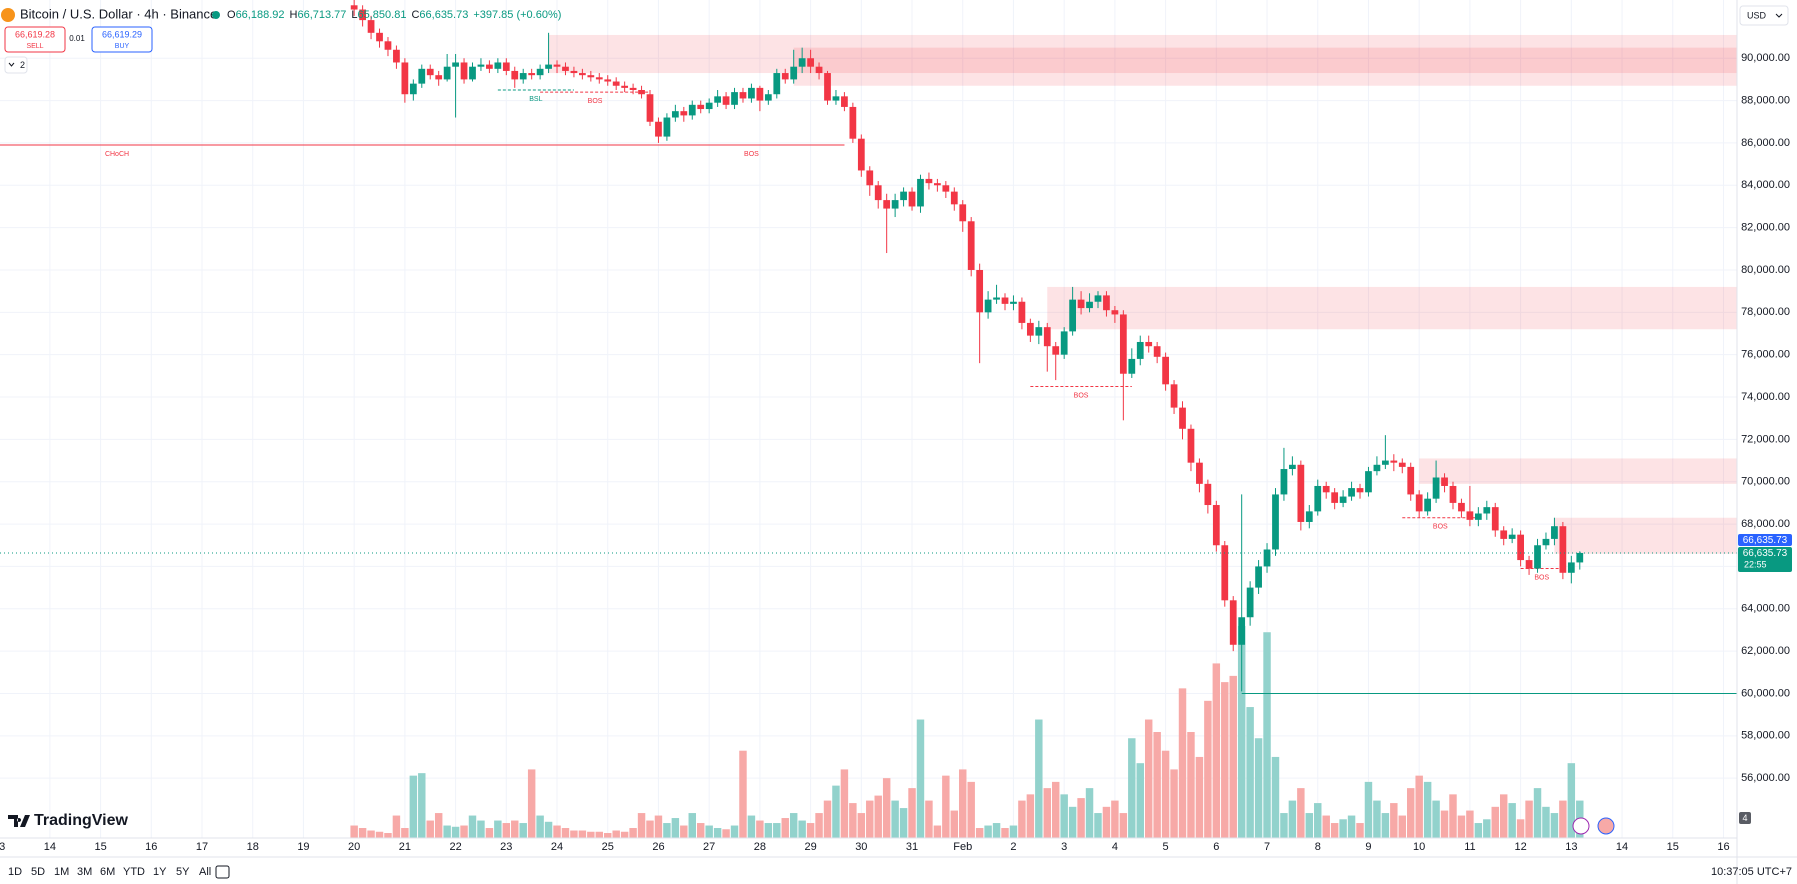 The height and width of the screenshot is (884, 1797). Describe the element at coordinates (709, 847) in the screenshot. I see `x-tick-label: 27` at that location.